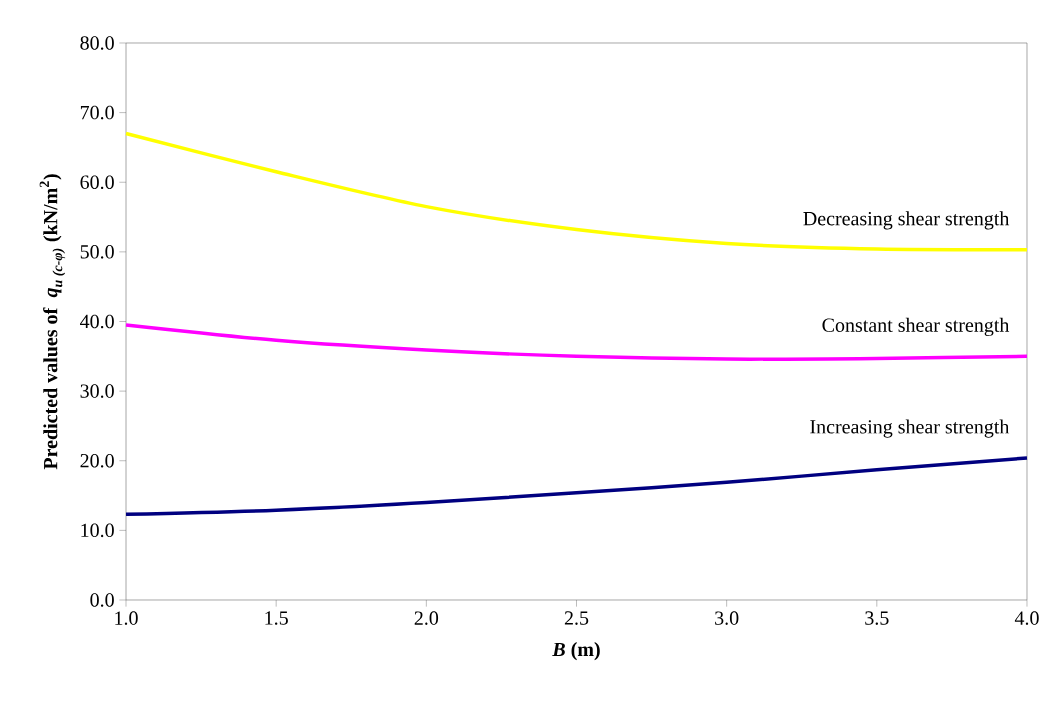 The height and width of the screenshot is (707, 1051). What do you see at coordinates (97, 43) in the screenshot?
I see `y-tick-label: 80.0` at bounding box center [97, 43].